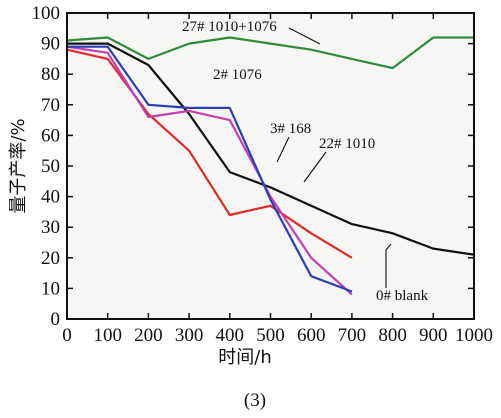 The height and width of the screenshot is (418, 501). Describe the element at coordinates (67, 335) in the screenshot. I see `x-tick-label: 0` at that location.